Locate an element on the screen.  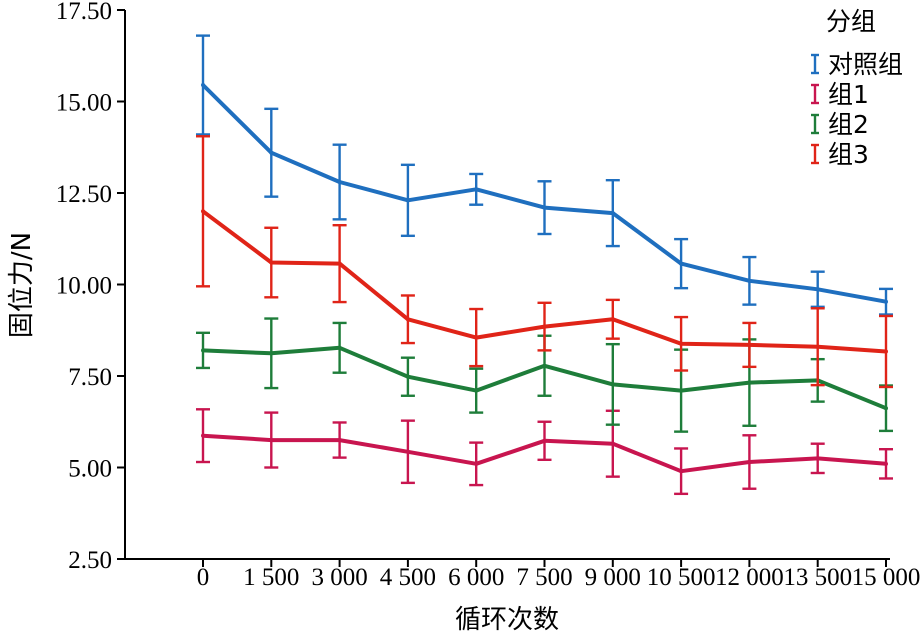
x-tick-label: 9 000 is located at coordinates (613, 577).